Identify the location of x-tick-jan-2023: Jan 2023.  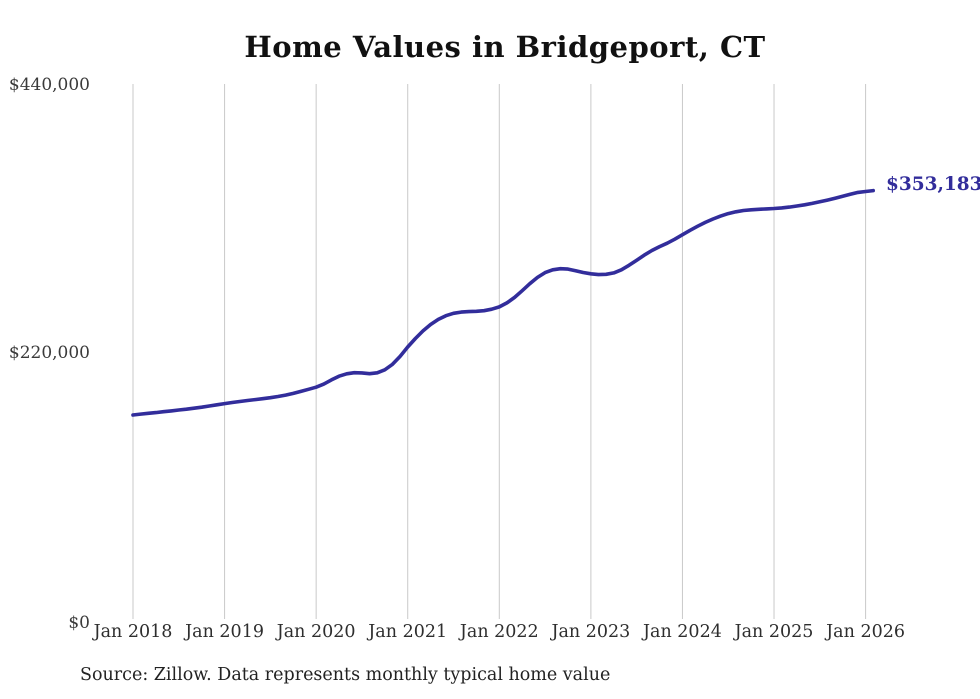
(591, 632).